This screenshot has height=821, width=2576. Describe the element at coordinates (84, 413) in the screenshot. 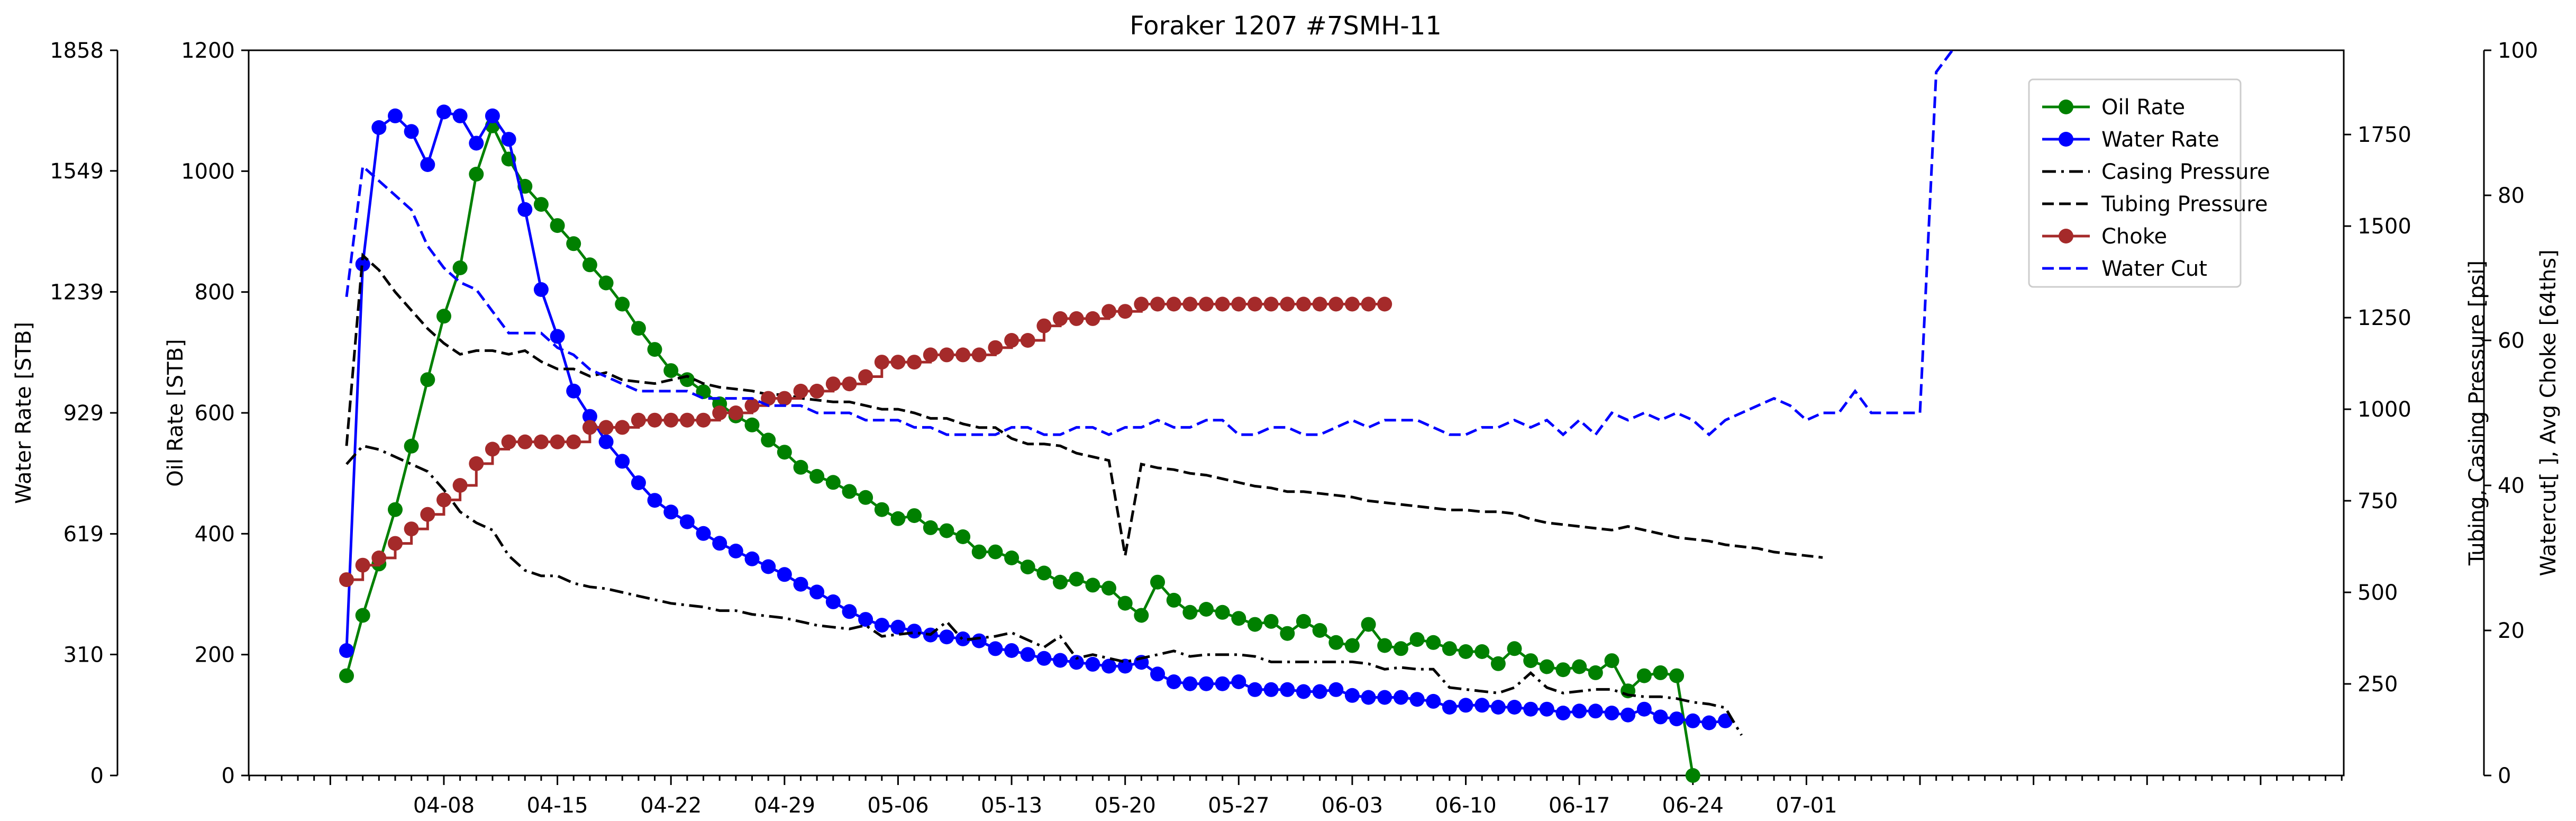

I see `water-rate-axis: 0 310 619 929 1239 1549 1858` at that location.